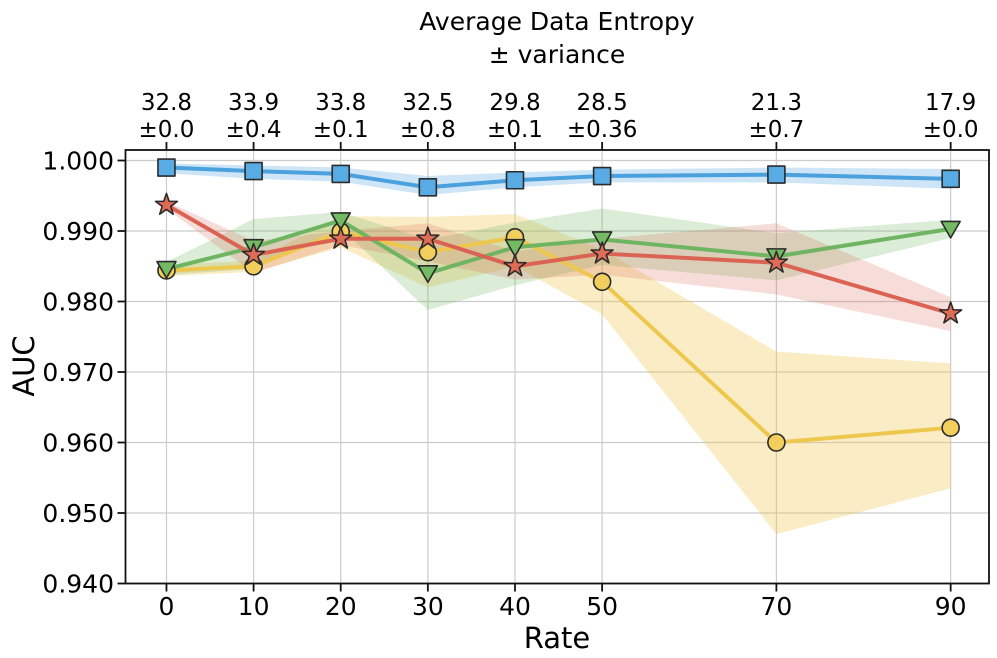 The image size is (997, 658). Describe the element at coordinates (515, 606) in the screenshot. I see `x-tick-label: 40` at that location.